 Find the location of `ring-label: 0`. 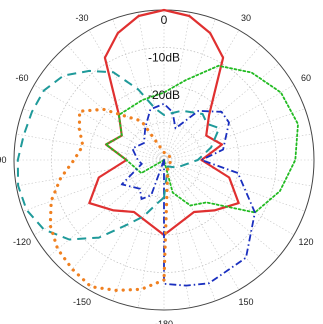

ring-label: 0 is located at coordinates (164, 20).